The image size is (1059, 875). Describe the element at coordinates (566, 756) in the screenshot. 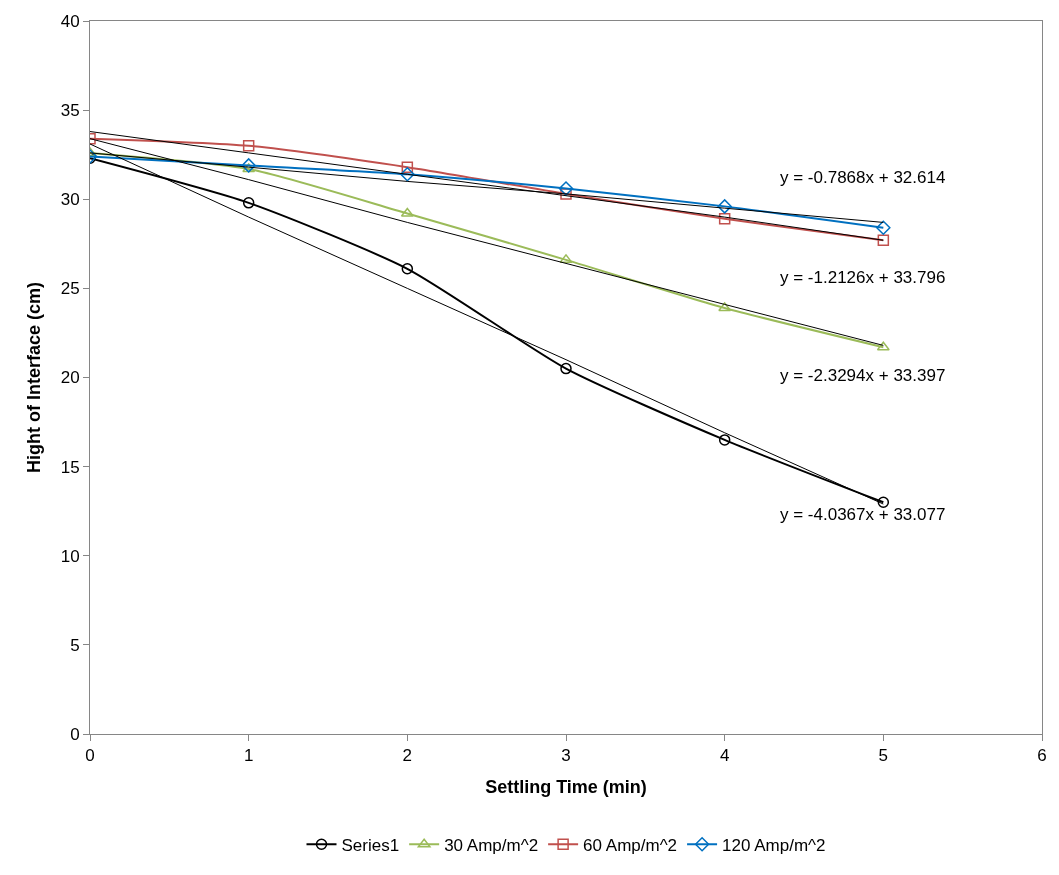

I see `x-tick-label: 3` at that location.